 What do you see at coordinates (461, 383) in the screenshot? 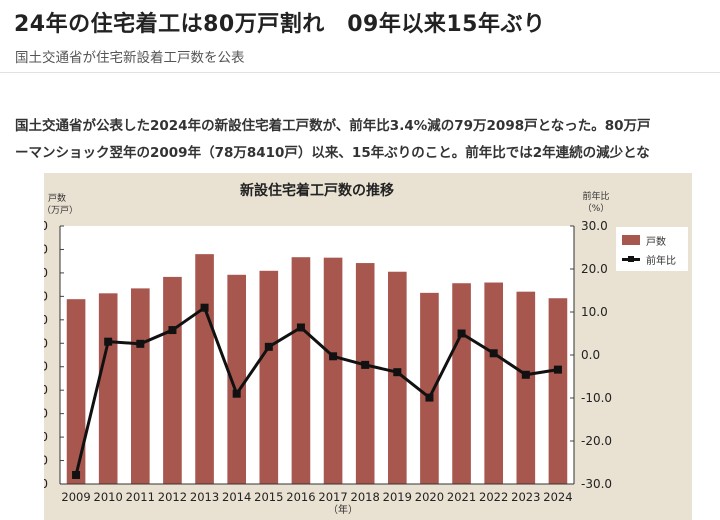
I see `bar-2021` at bounding box center [461, 383].